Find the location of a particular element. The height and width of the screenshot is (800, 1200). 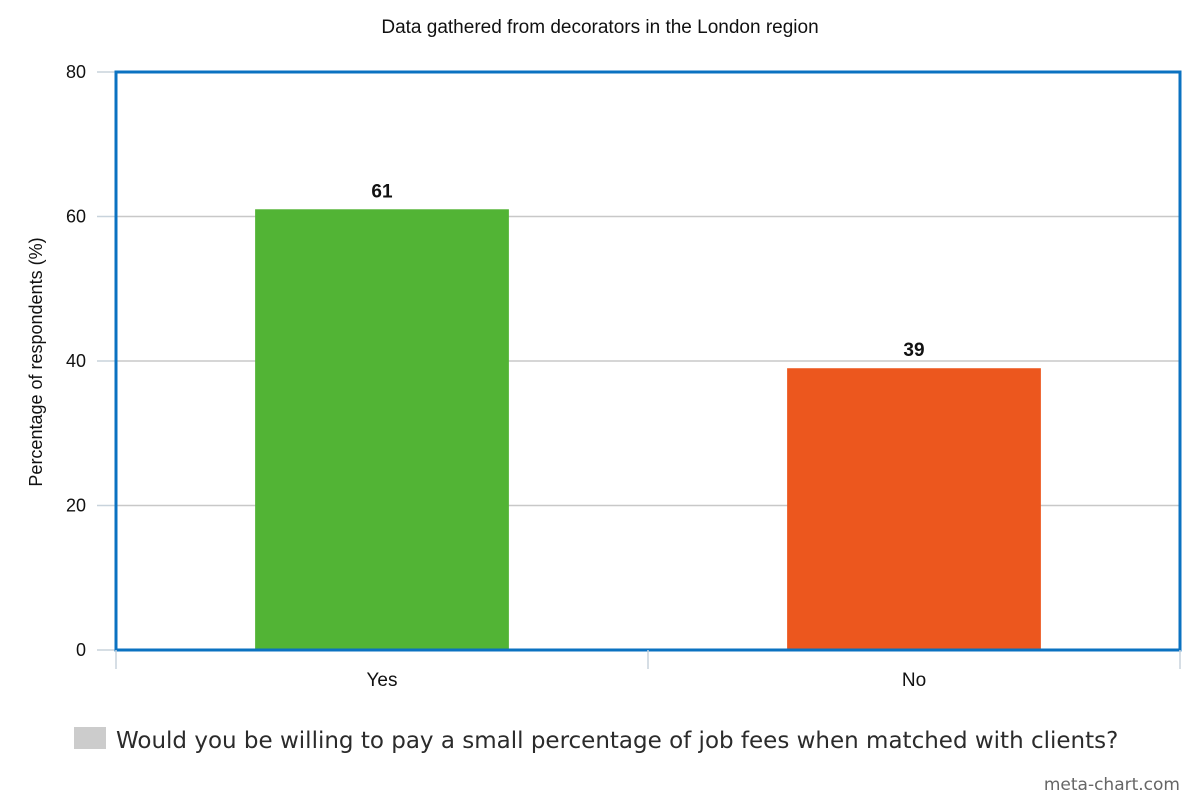

x-tick-label: Yes is located at coordinates (382, 680).